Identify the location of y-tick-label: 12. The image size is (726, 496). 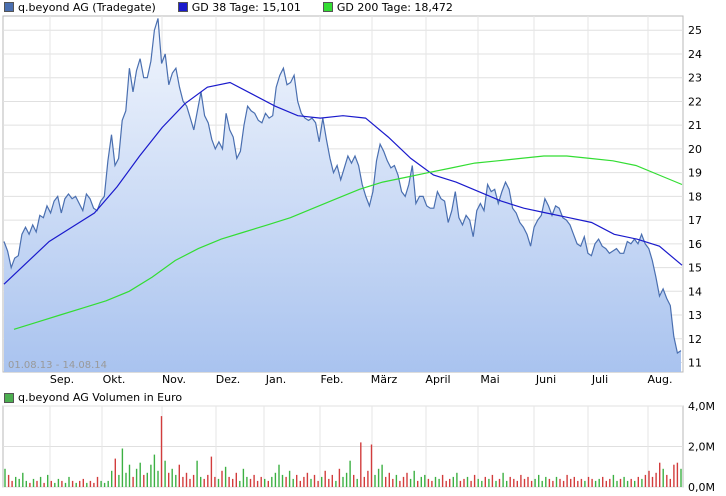
(695, 339).